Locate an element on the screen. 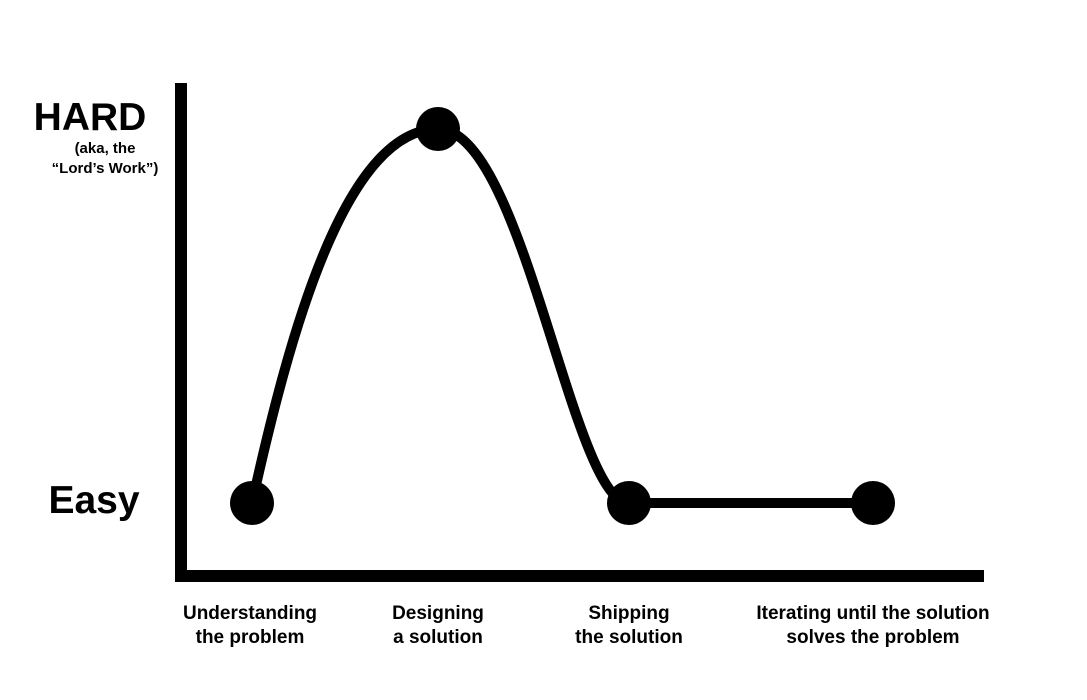 The image size is (1087, 700). y-tick-hard-note: (aka, the “Lord’s Work”) is located at coordinates (105, 158).